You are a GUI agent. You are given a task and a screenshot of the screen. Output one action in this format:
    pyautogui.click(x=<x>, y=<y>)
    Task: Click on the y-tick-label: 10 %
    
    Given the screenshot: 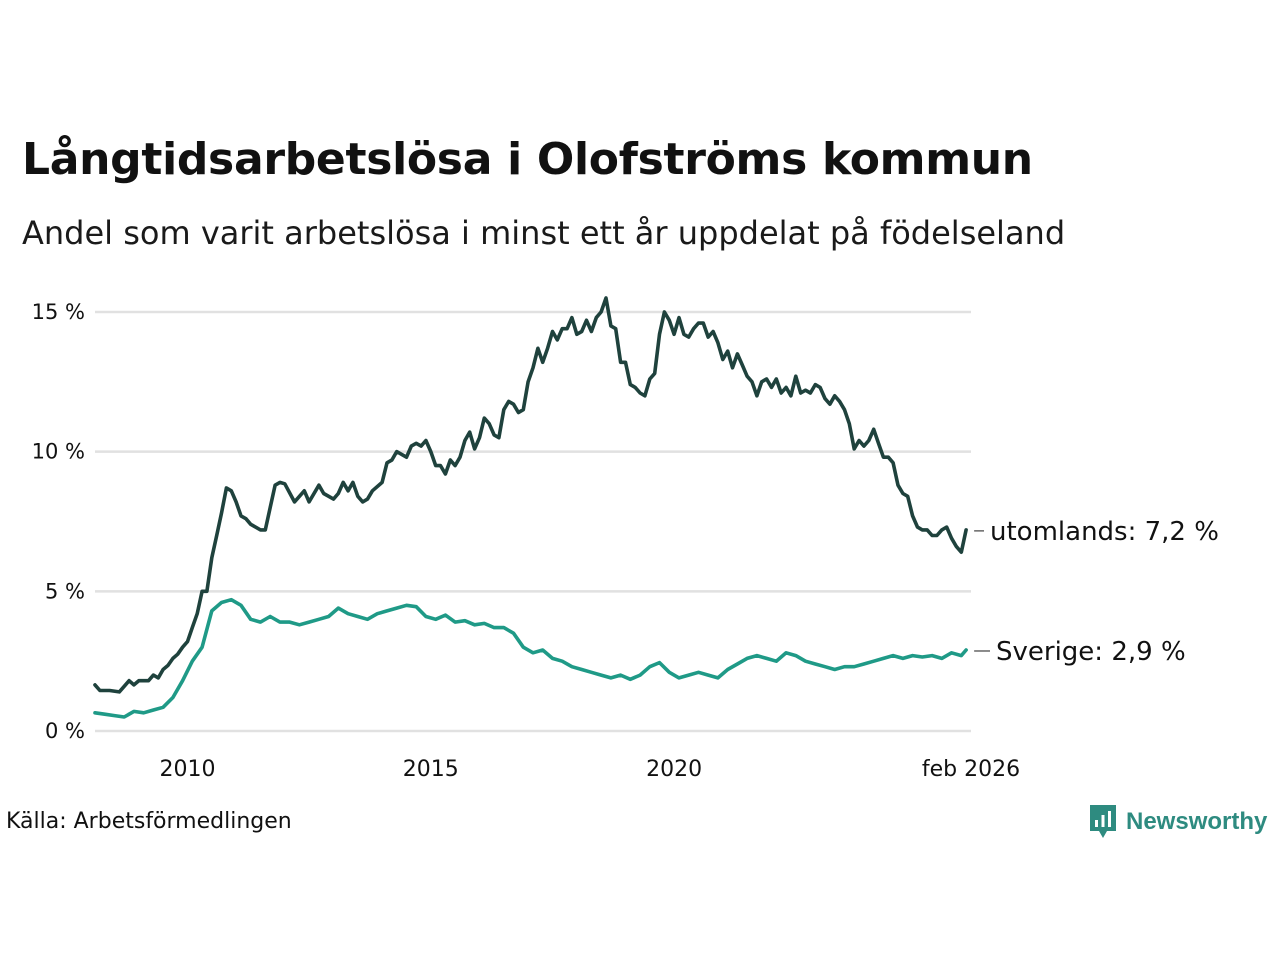 What is the action you would take?
    pyautogui.click(x=58, y=452)
    